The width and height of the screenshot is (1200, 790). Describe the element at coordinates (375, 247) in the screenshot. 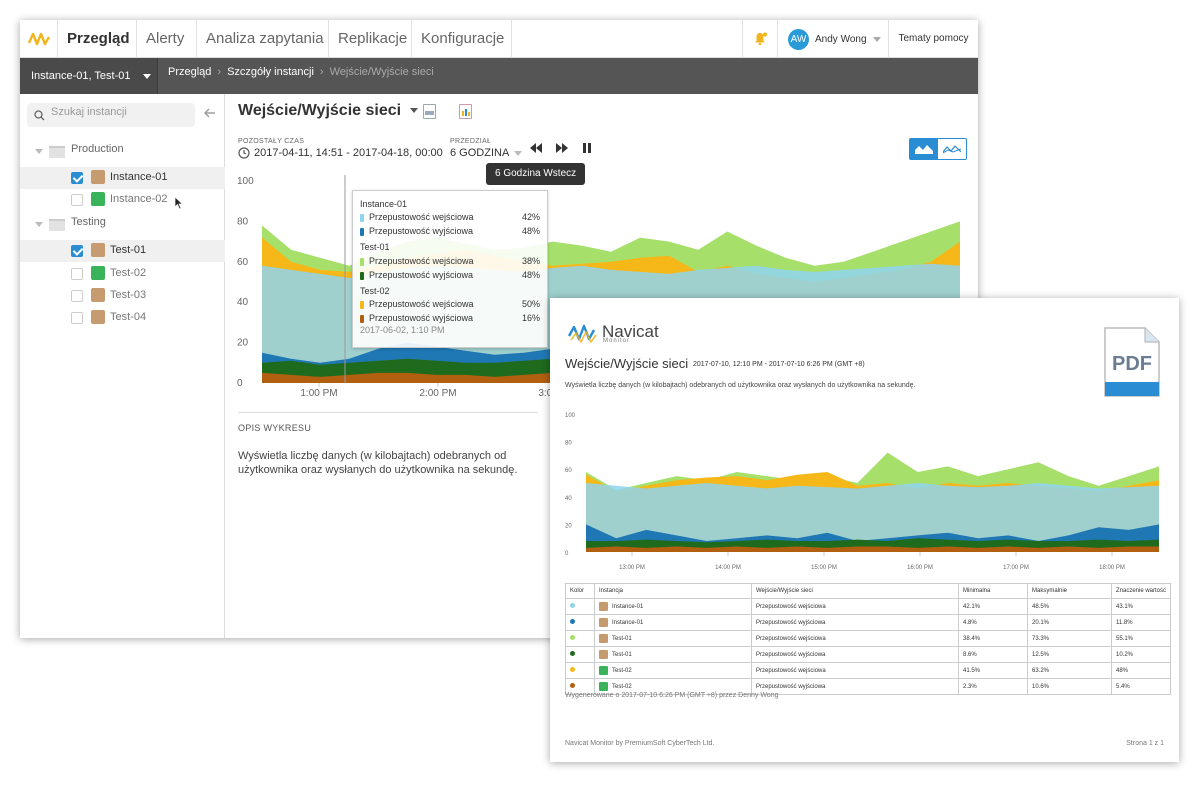

I see `tooltip-instance-name: Test-01` at that location.